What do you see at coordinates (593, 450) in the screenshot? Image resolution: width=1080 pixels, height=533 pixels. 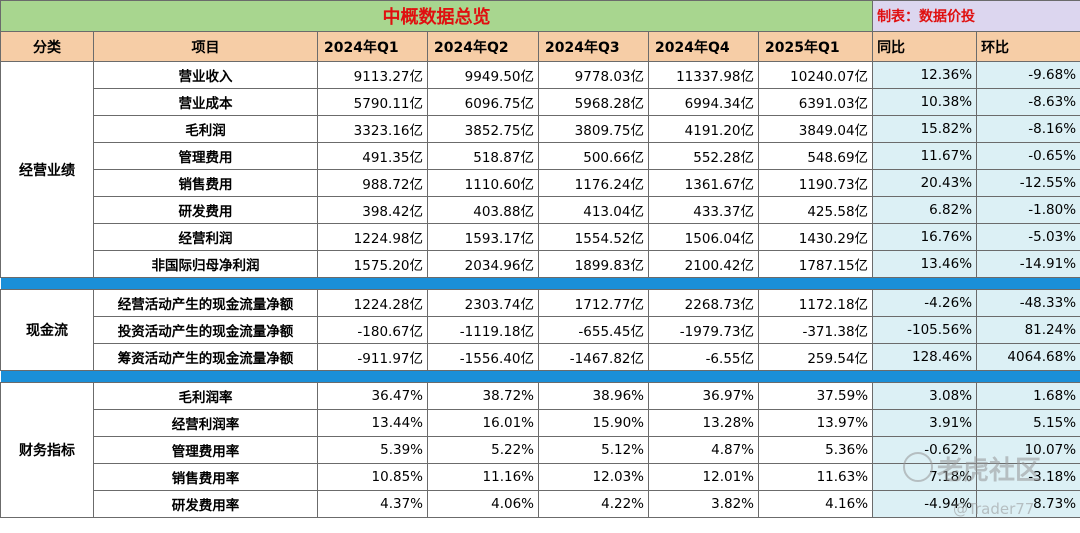 I see `quarter-value: 5.12%` at bounding box center [593, 450].